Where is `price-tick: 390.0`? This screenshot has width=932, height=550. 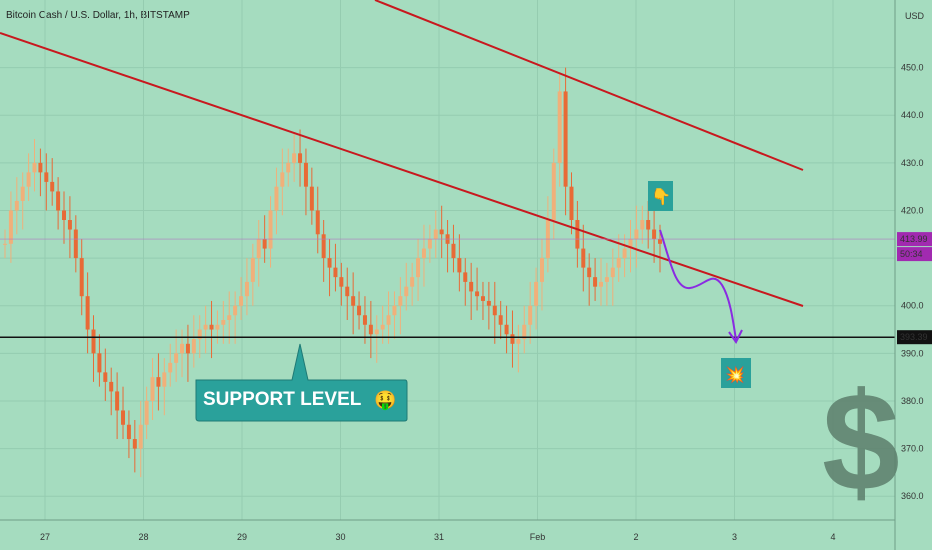 price-tick: 390.0 is located at coordinates (912, 353).